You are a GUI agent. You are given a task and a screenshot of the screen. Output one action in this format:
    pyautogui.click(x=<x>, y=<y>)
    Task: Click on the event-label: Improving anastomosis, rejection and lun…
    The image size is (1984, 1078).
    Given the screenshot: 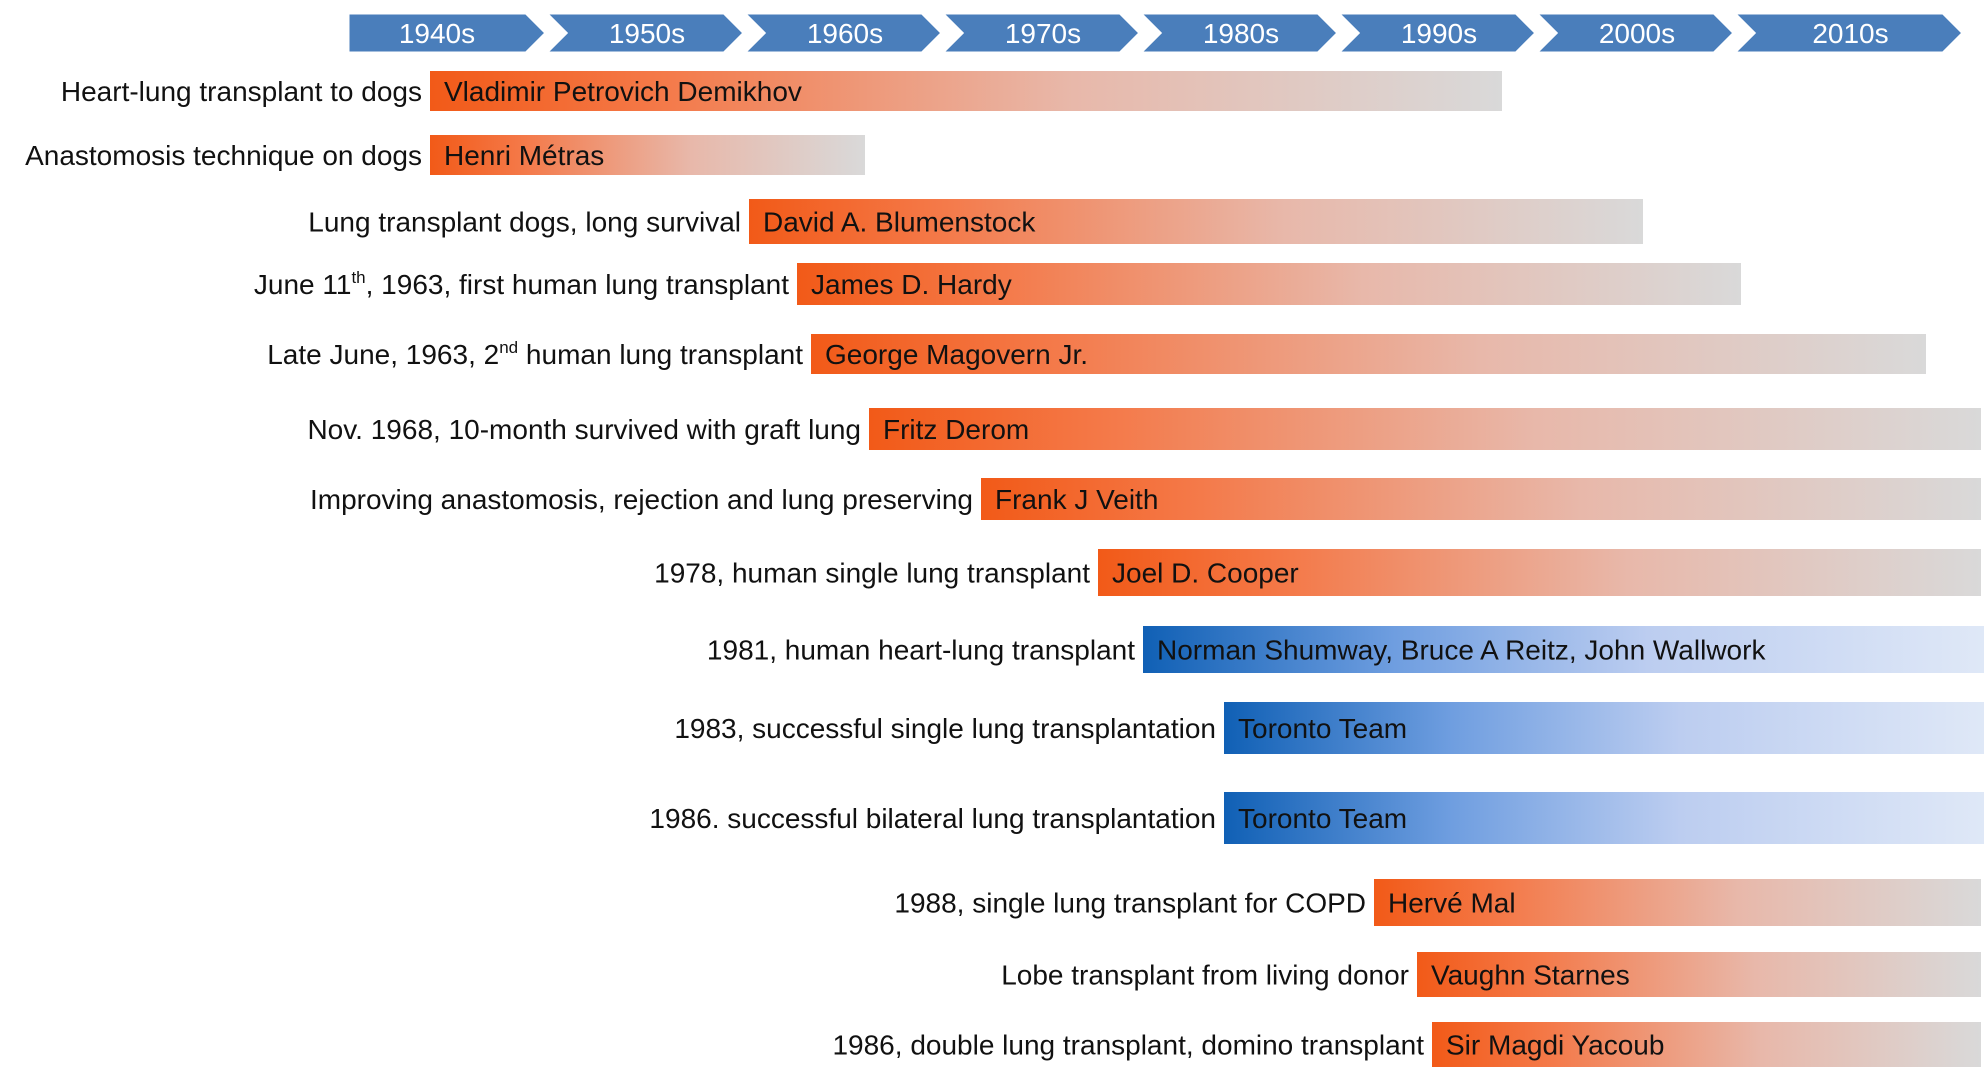 What is the action you would take?
    pyautogui.click(x=641, y=499)
    